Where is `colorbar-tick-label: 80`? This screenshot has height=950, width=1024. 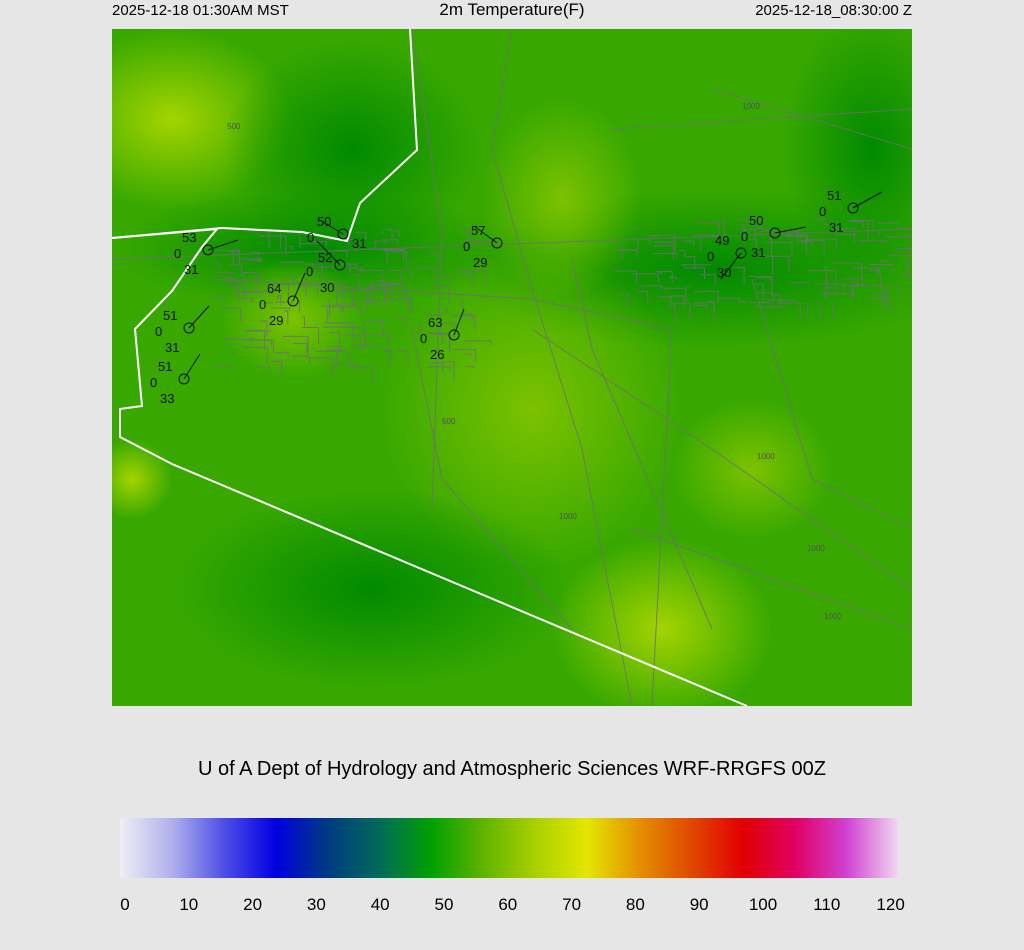
colorbar-tick-label: 80 is located at coordinates (635, 904).